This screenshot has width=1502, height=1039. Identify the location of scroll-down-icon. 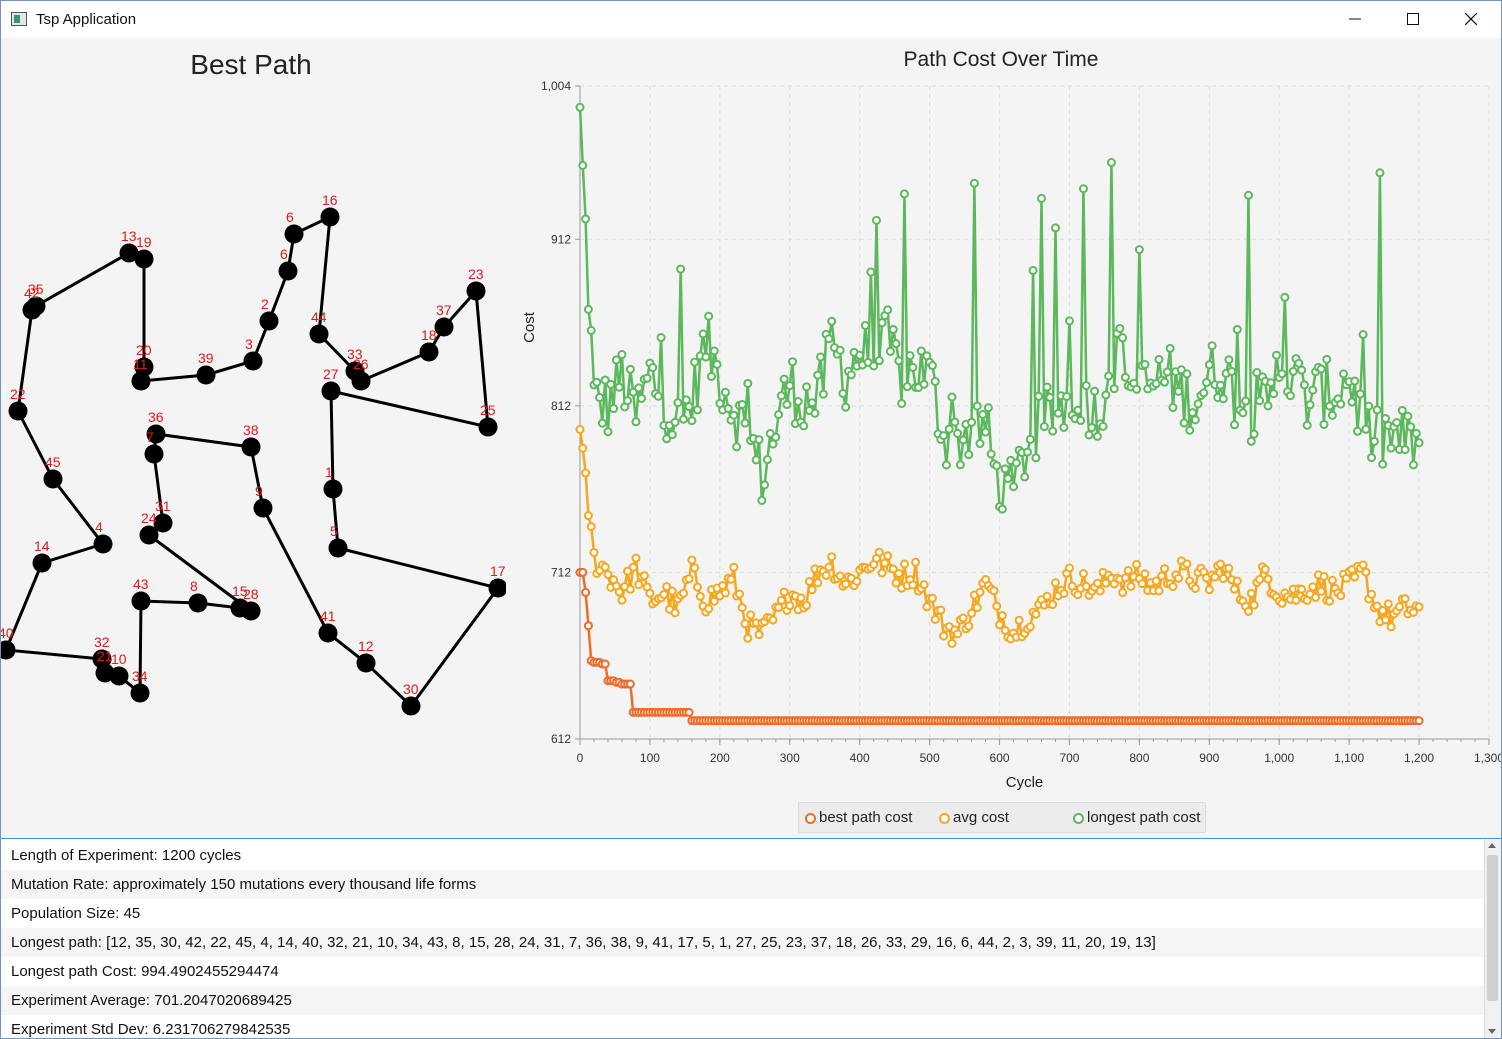
(1492, 1031).